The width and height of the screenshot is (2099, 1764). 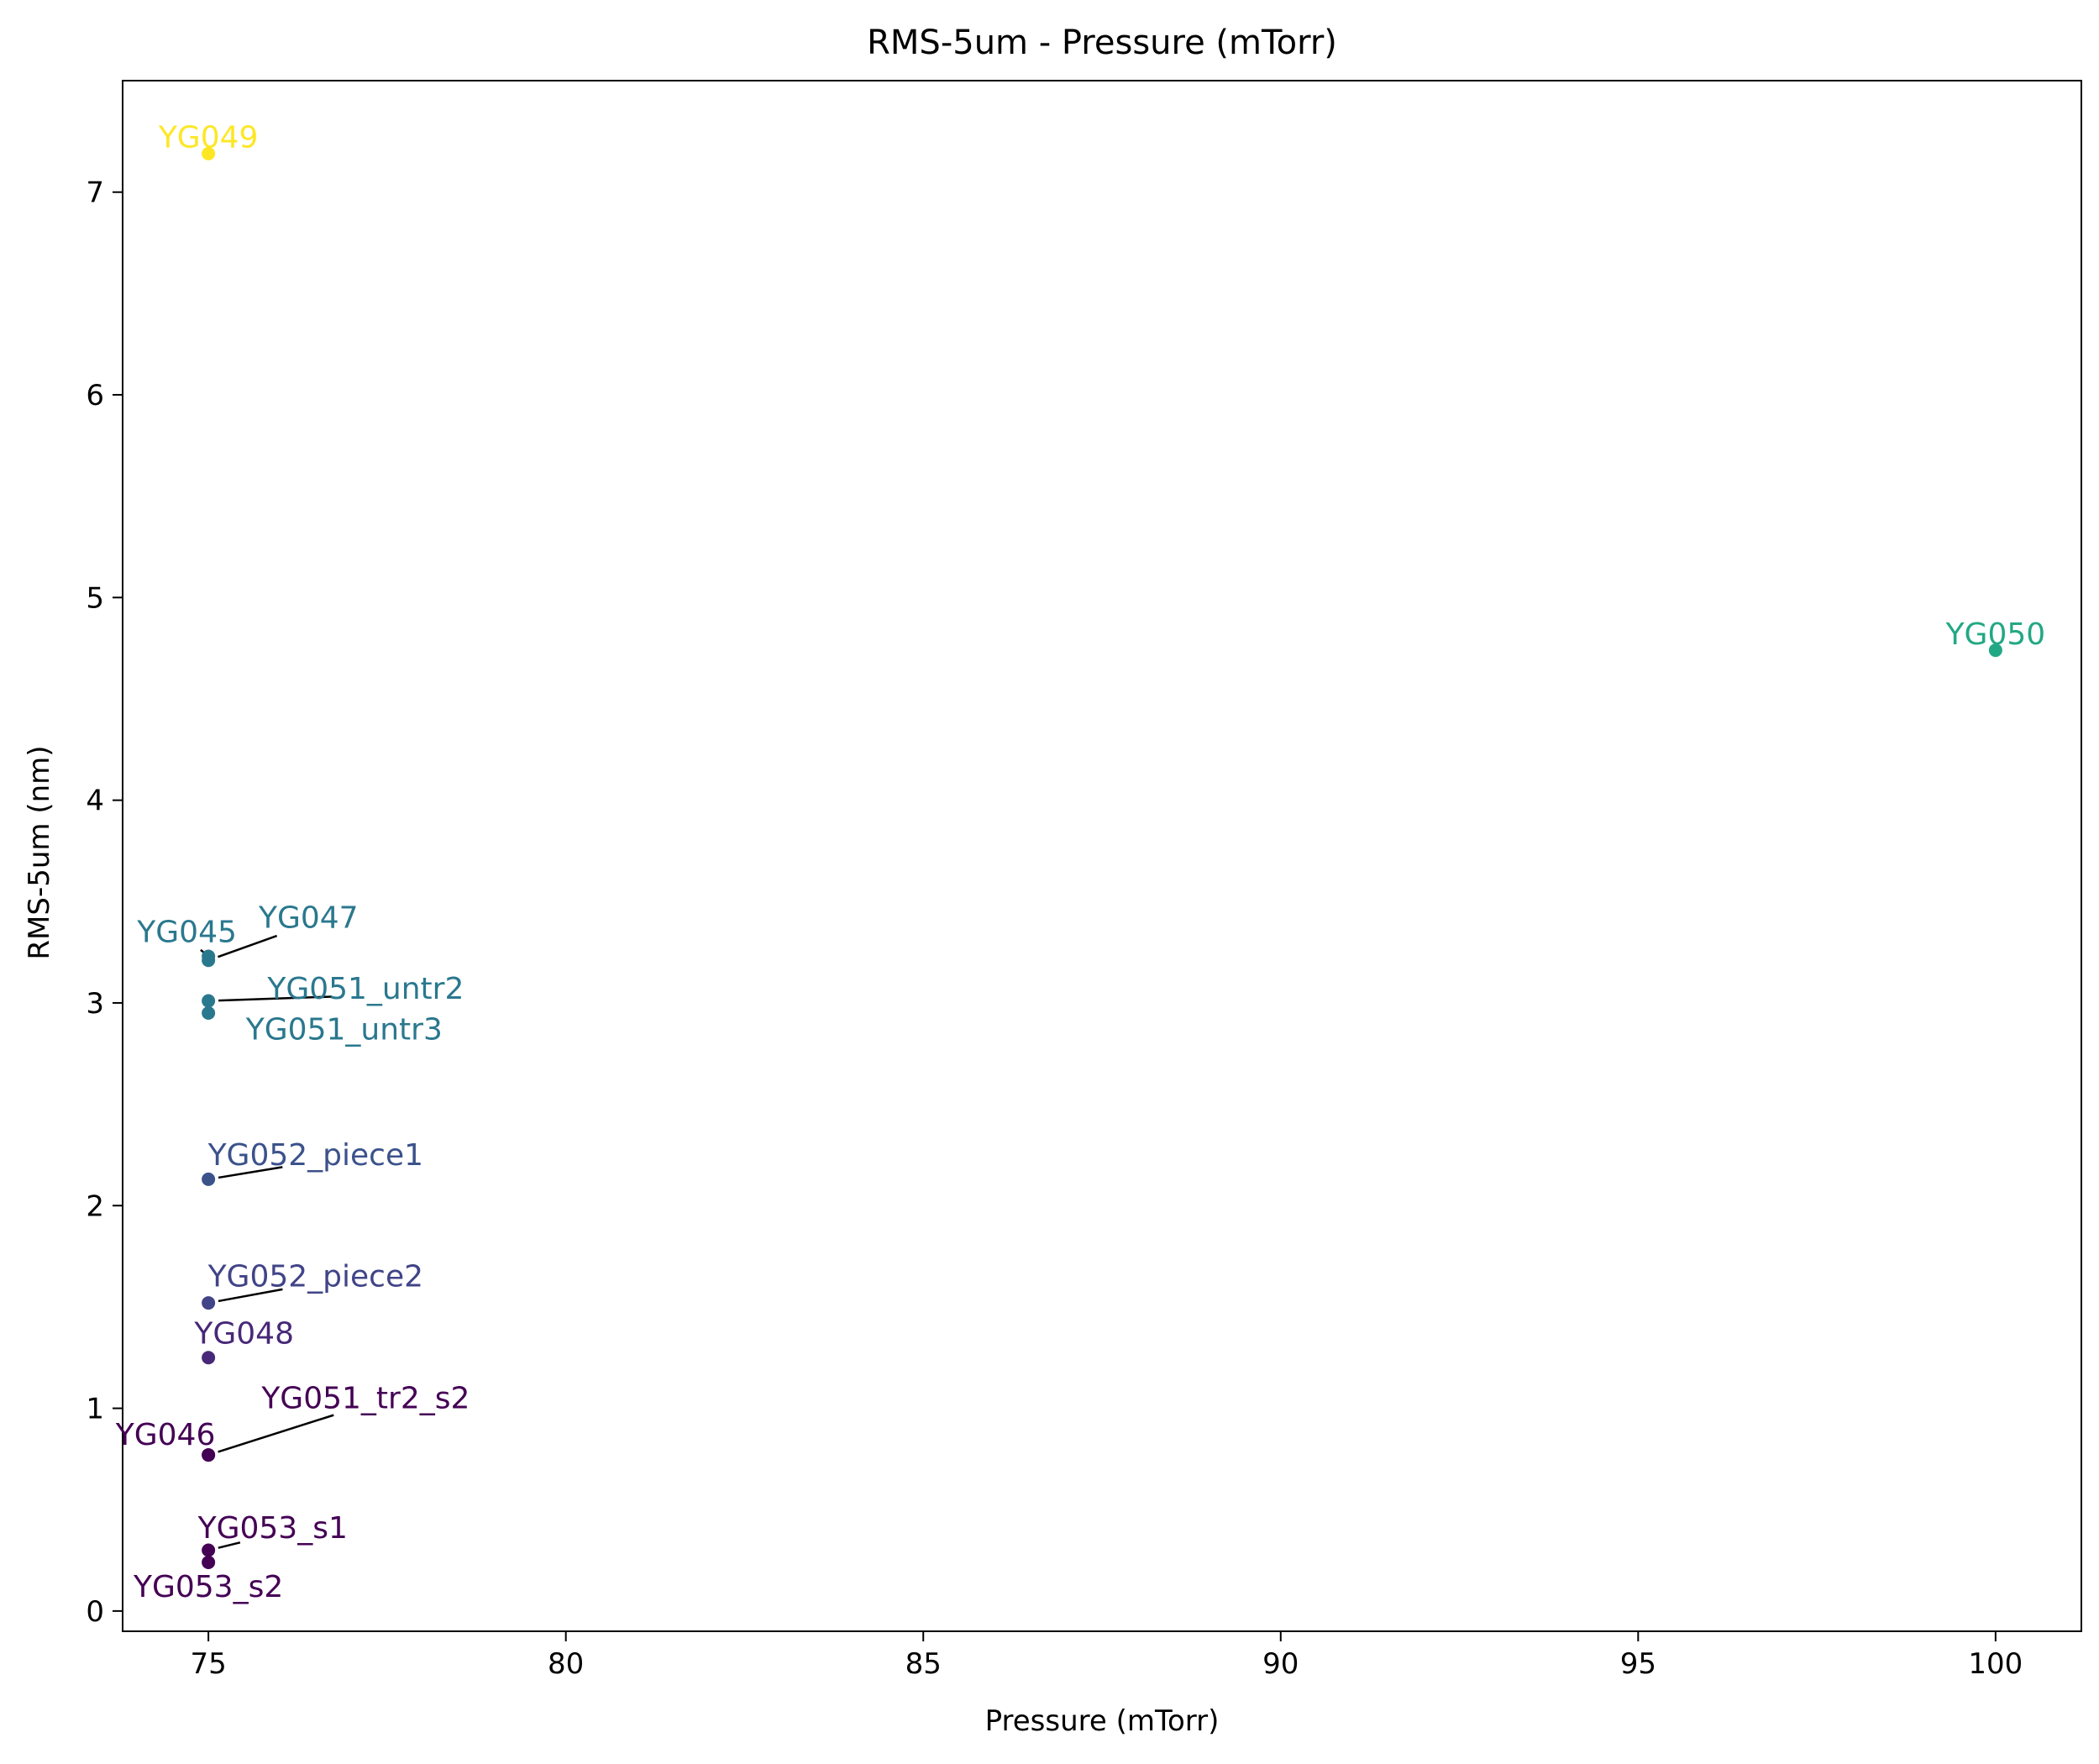 What do you see at coordinates (95, 1206) in the screenshot?
I see `y-tick-label: 2` at bounding box center [95, 1206].